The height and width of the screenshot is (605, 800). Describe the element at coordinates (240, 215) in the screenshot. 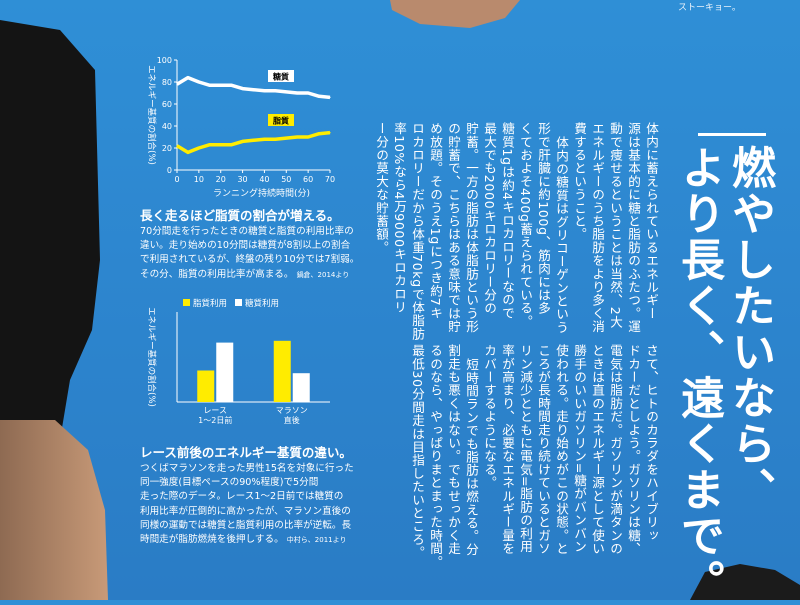

I see `chart1-caption-title: 長く走るほど脂質の割合が増える。` at that location.